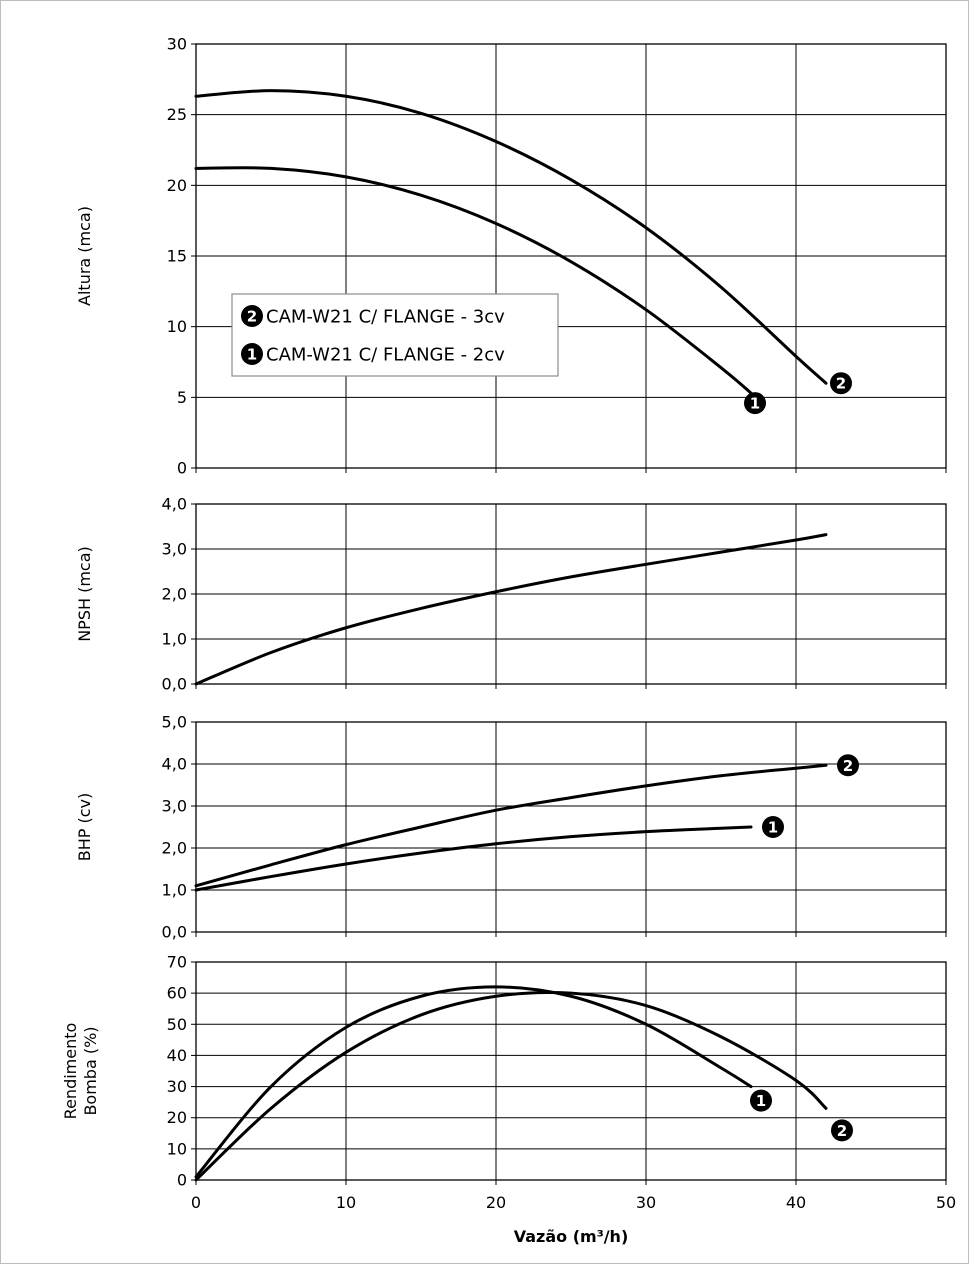 This screenshot has height=1264, width=969. I want to click on legend-marker-1: 1, so click(252, 354).